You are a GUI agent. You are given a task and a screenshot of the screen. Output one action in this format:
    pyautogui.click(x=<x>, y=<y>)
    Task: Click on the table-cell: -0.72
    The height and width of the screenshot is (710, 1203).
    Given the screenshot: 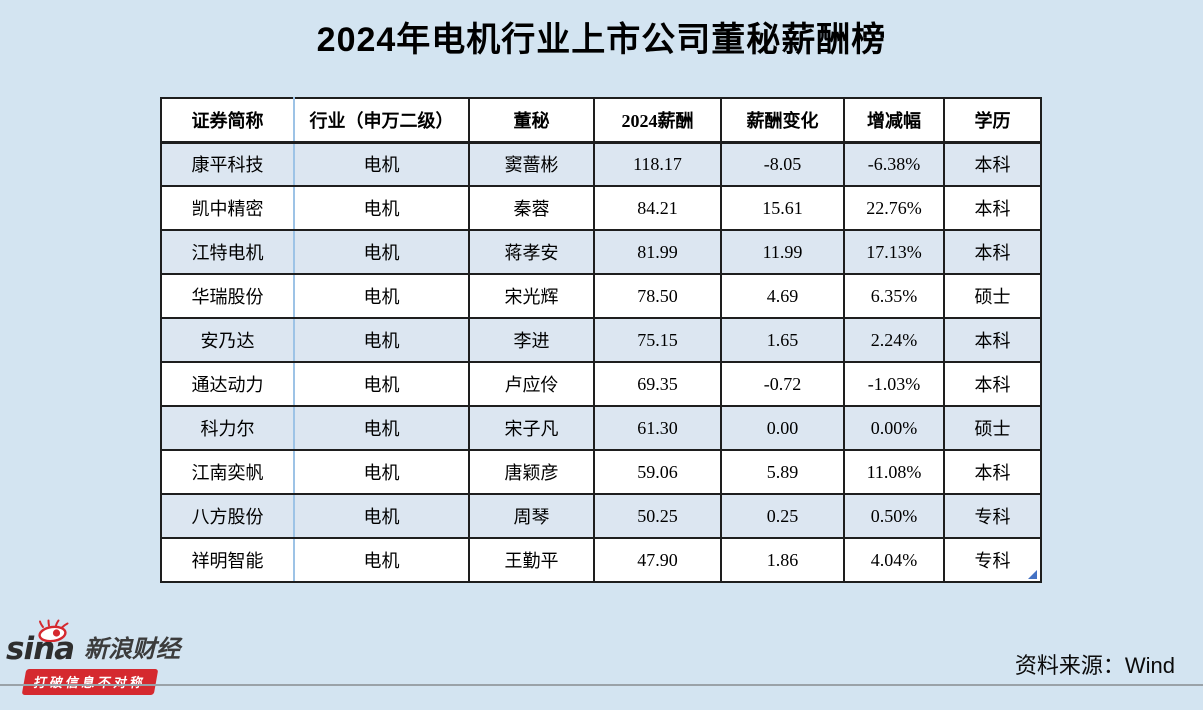 What is the action you would take?
    pyautogui.click(x=782, y=384)
    